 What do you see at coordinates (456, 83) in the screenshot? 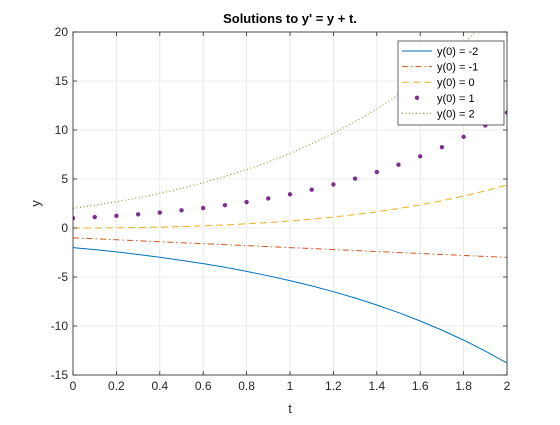
I see `legend-label: y(0) = 0` at bounding box center [456, 83].